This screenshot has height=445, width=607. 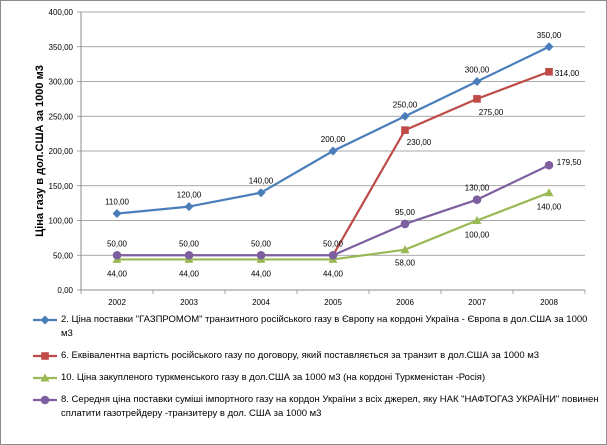 What do you see at coordinates (477, 188) in the screenshot?
I see `data-label: 130,00` at bounding box center [477, 188].